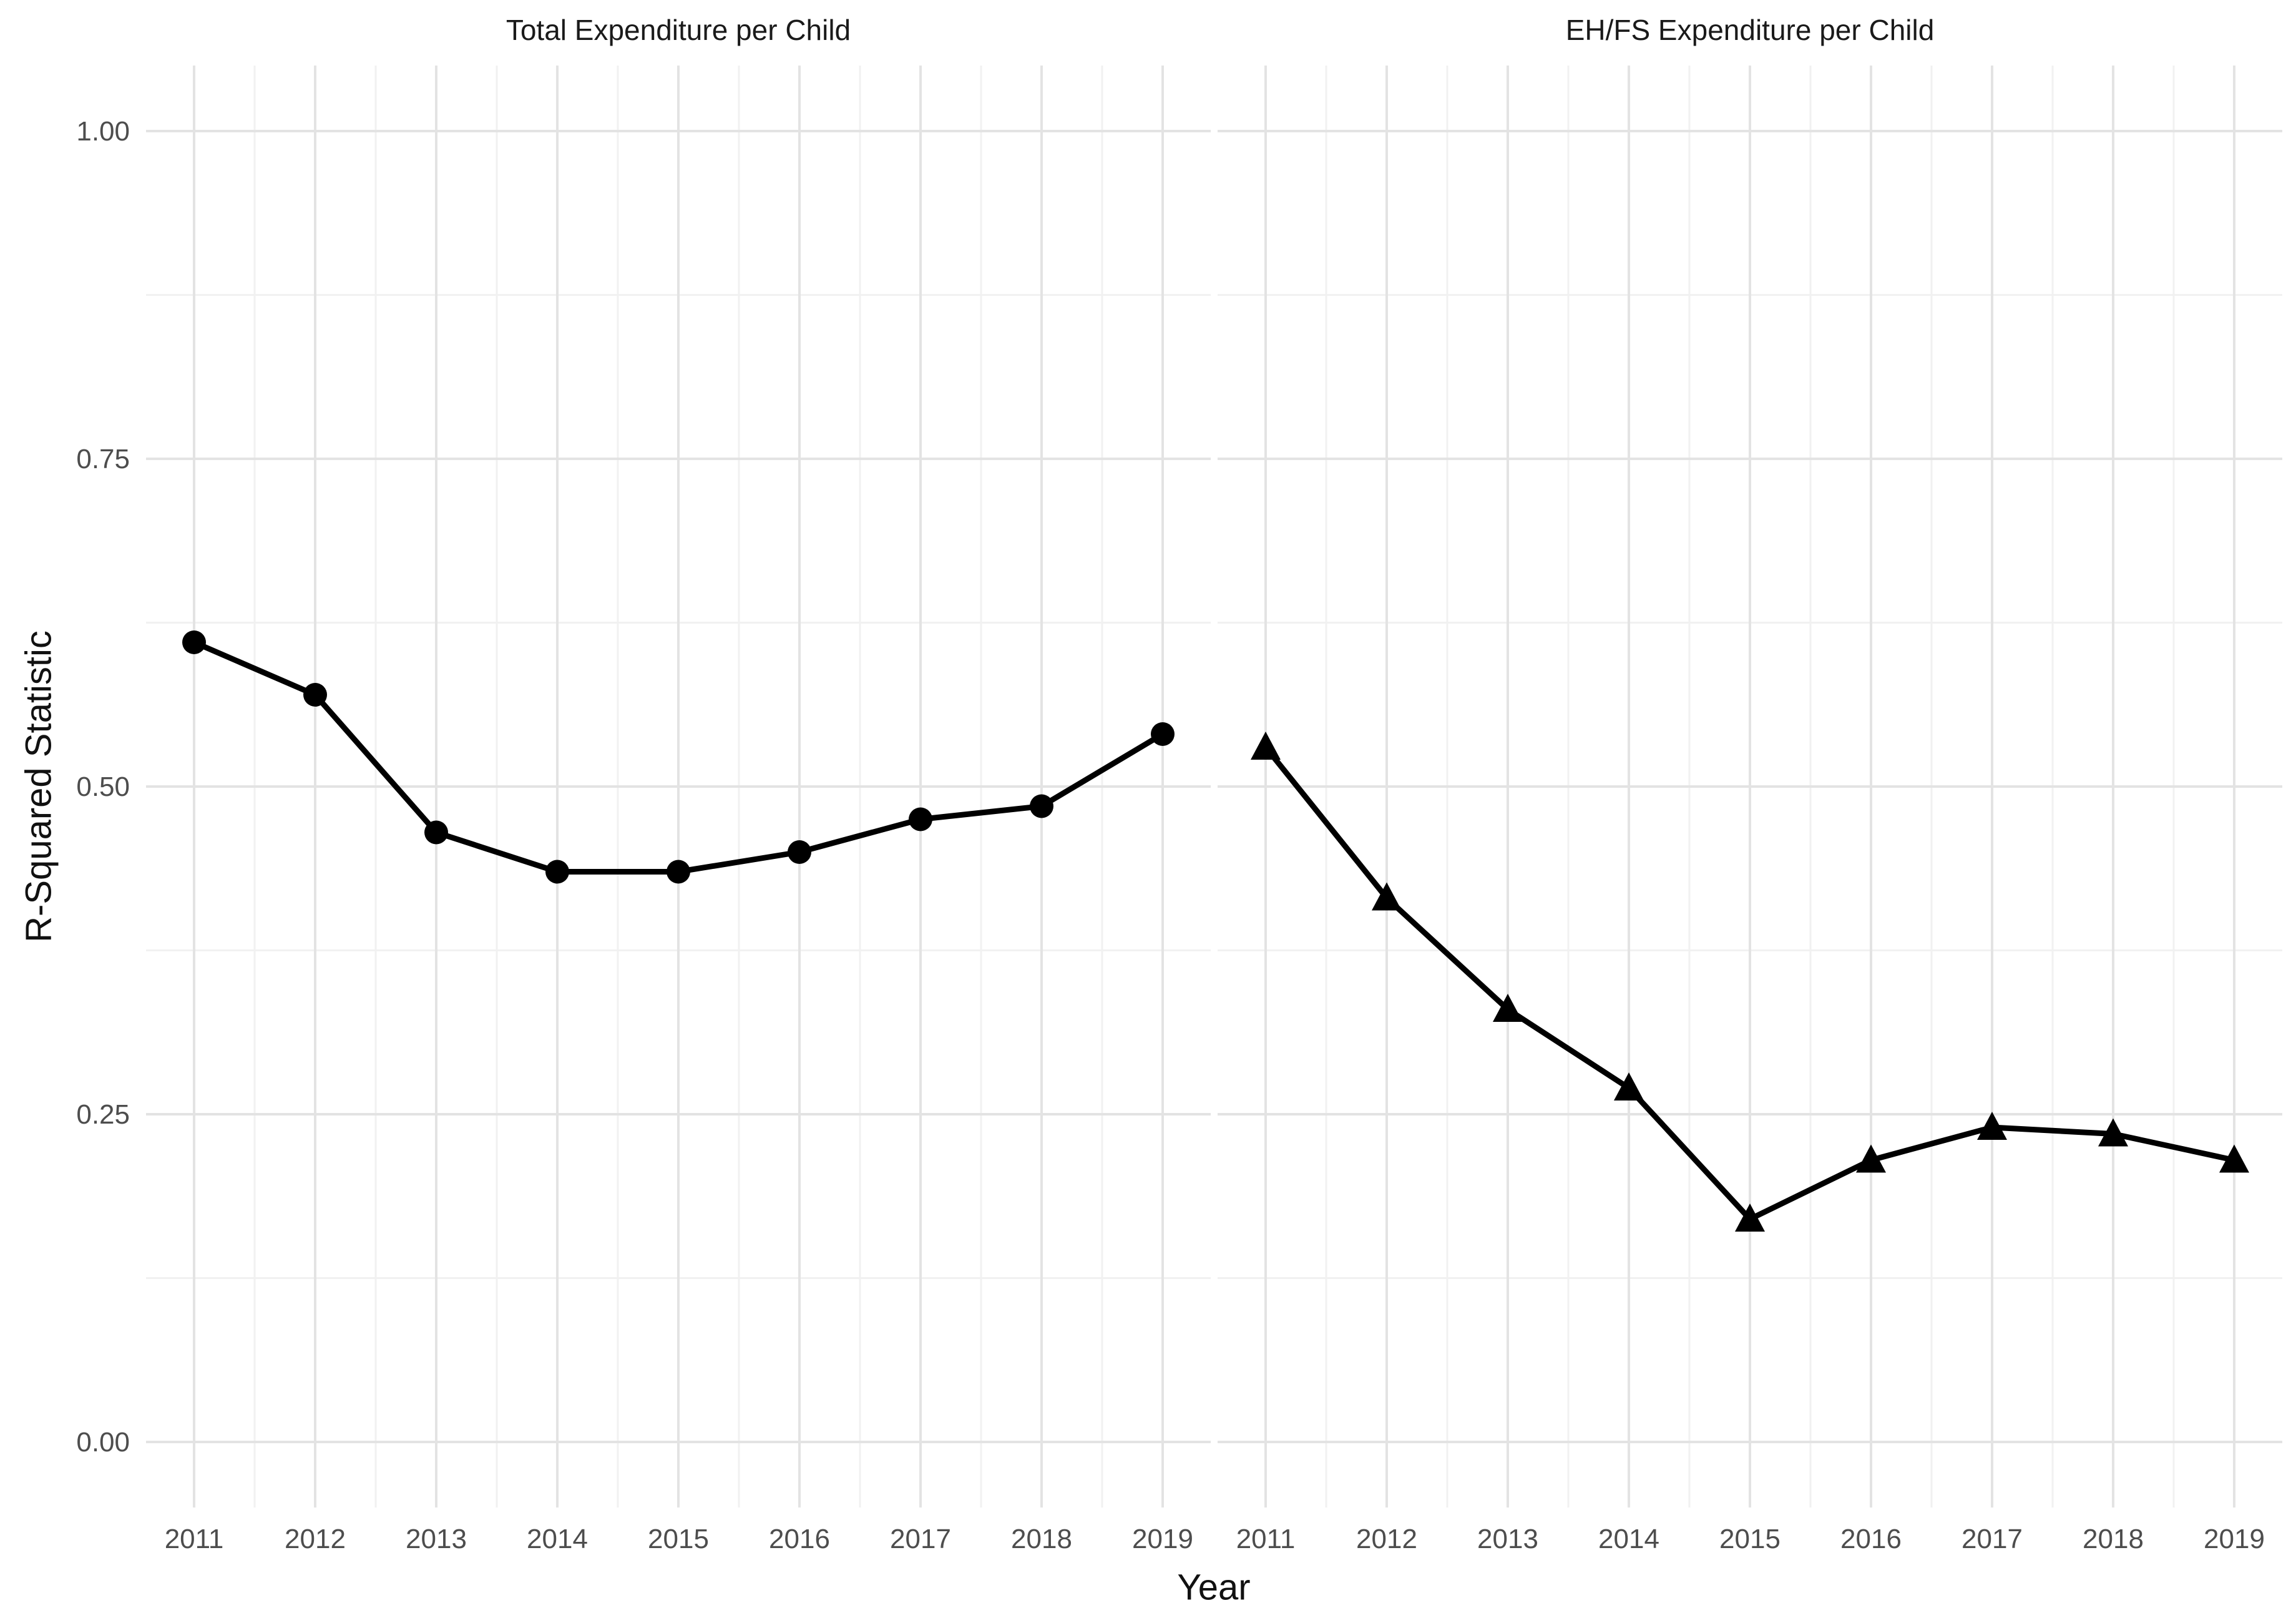 This screenshot has height=1613, width=2296. What do you see at coordinates (103, 1114) in the screenshot?
I see `y-tick-label: 0.25` at bounding box center [103, 1114].